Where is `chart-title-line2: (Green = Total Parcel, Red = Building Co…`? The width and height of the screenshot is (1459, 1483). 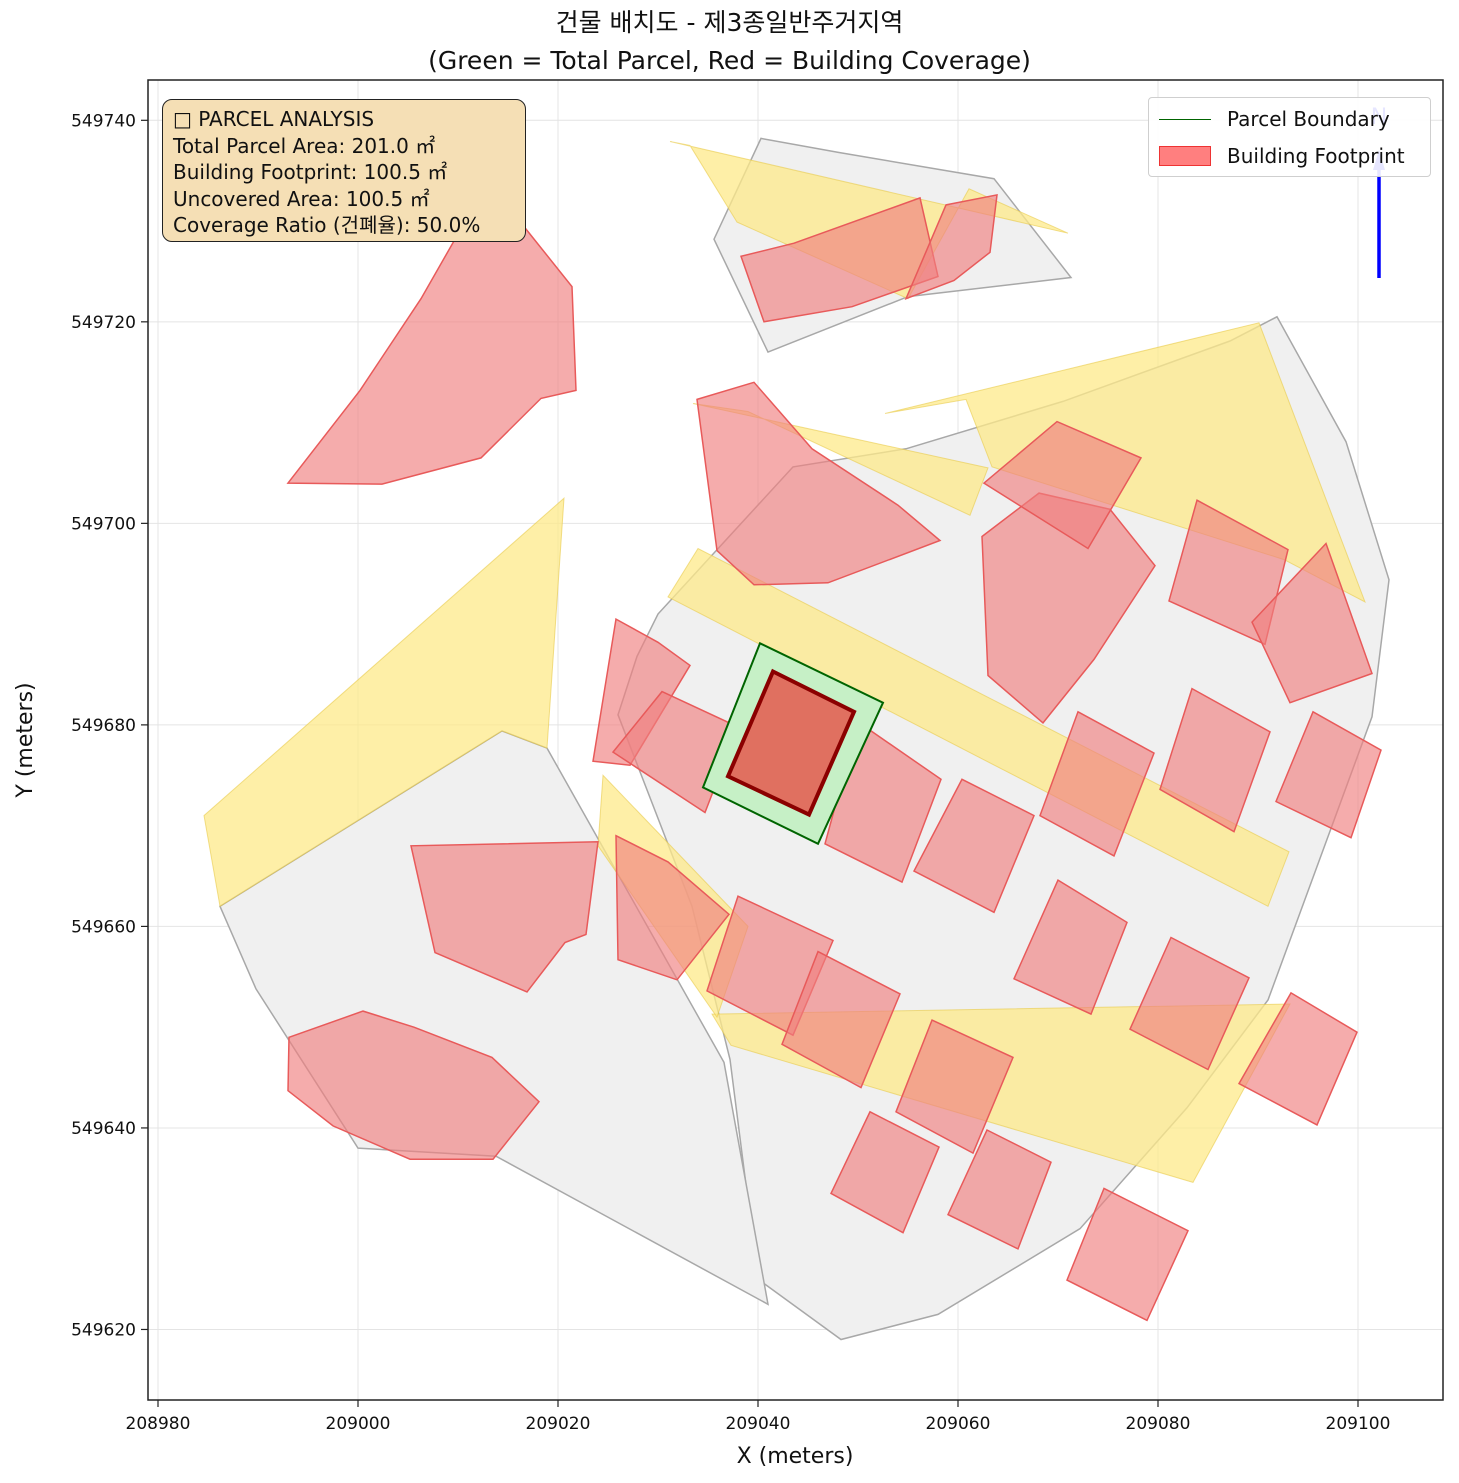 chart-title-line2: (Green = Total Parcel, Red = Building Co… is located at coordinates (729, 60).